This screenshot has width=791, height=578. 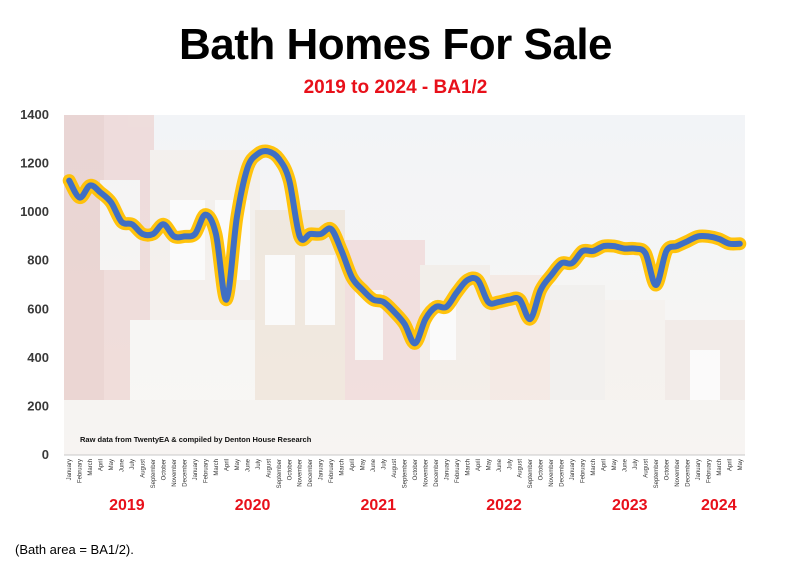 I want to click on year-label-2021: 2021, so click(x=379, y=505).